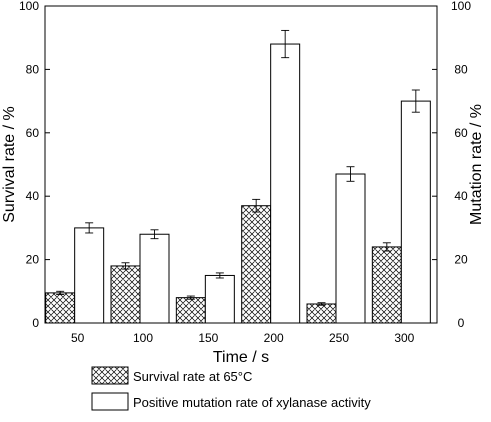 The height and width of the screenshot is (422, 491). Describe the element at coordinates (192, 376) in the screenshot. I see `legend-label: Survival rate at 65°C` at that location.